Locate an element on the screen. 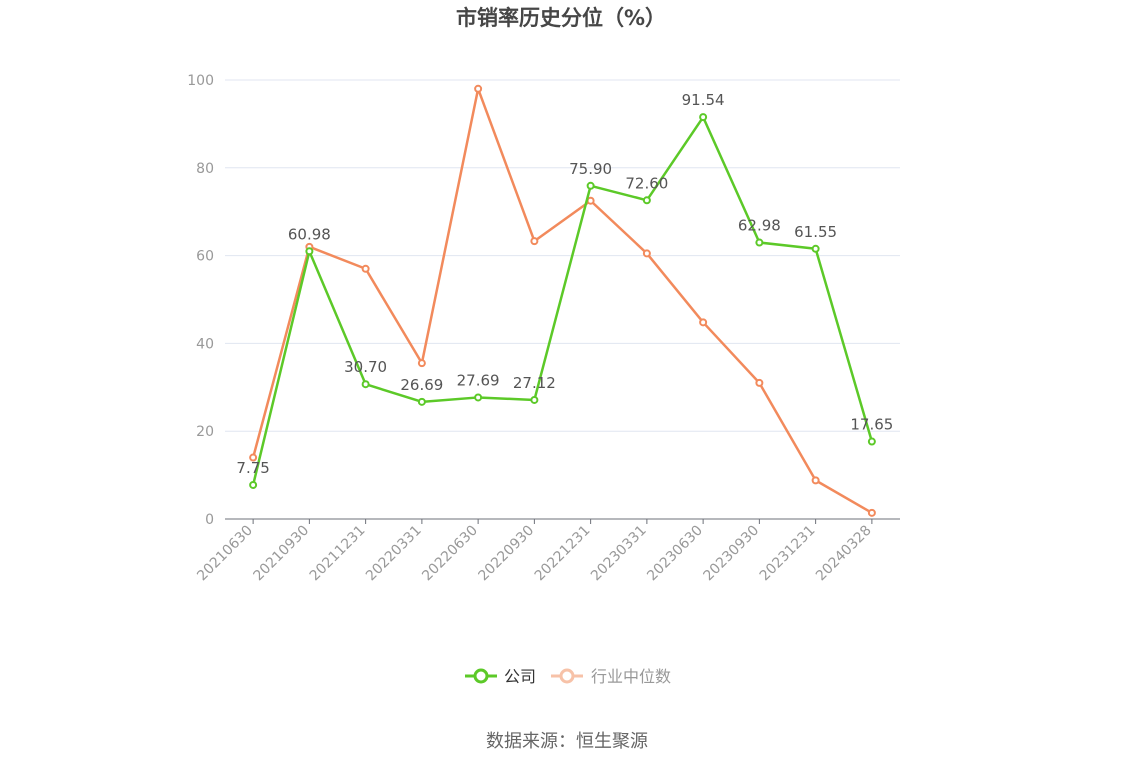  x-tick-label: 20240328 is located at coordinates (844, 554).